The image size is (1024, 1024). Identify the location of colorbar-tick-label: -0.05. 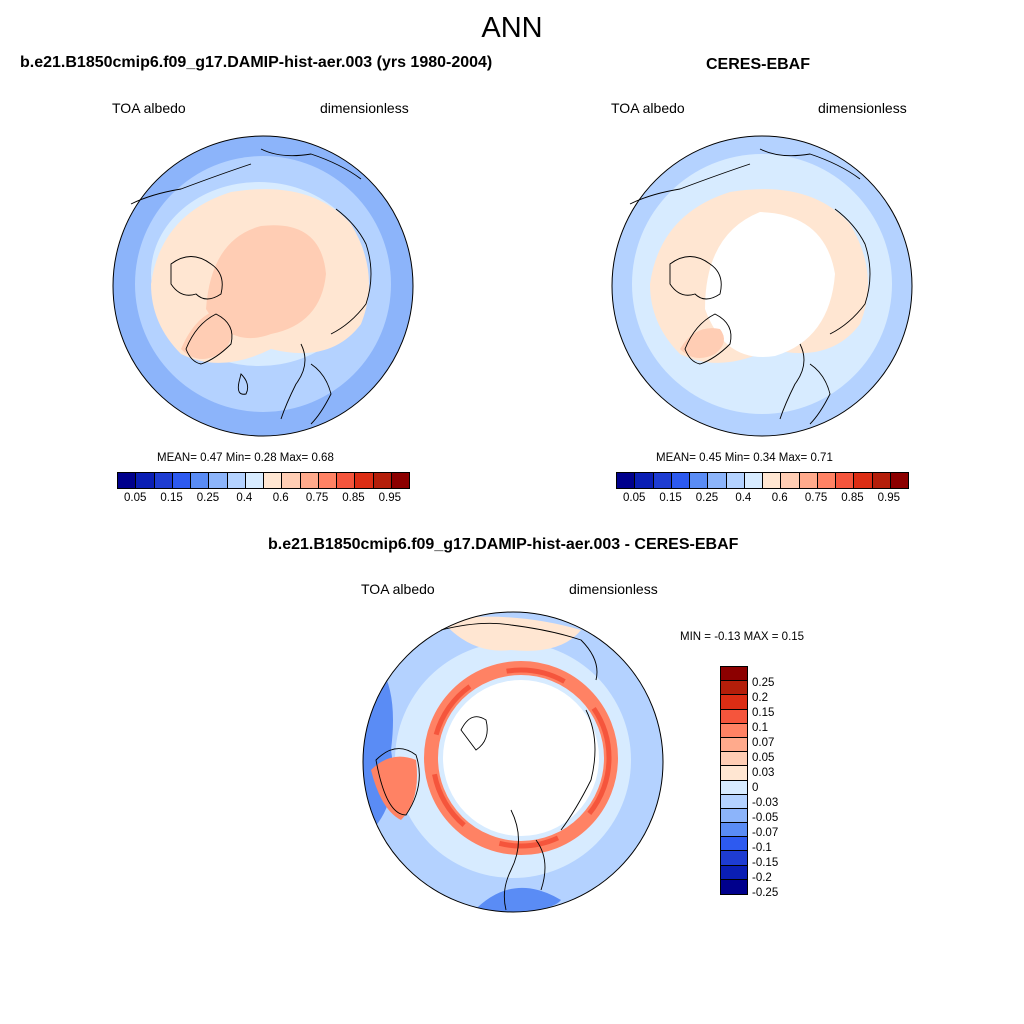
(765, 818).